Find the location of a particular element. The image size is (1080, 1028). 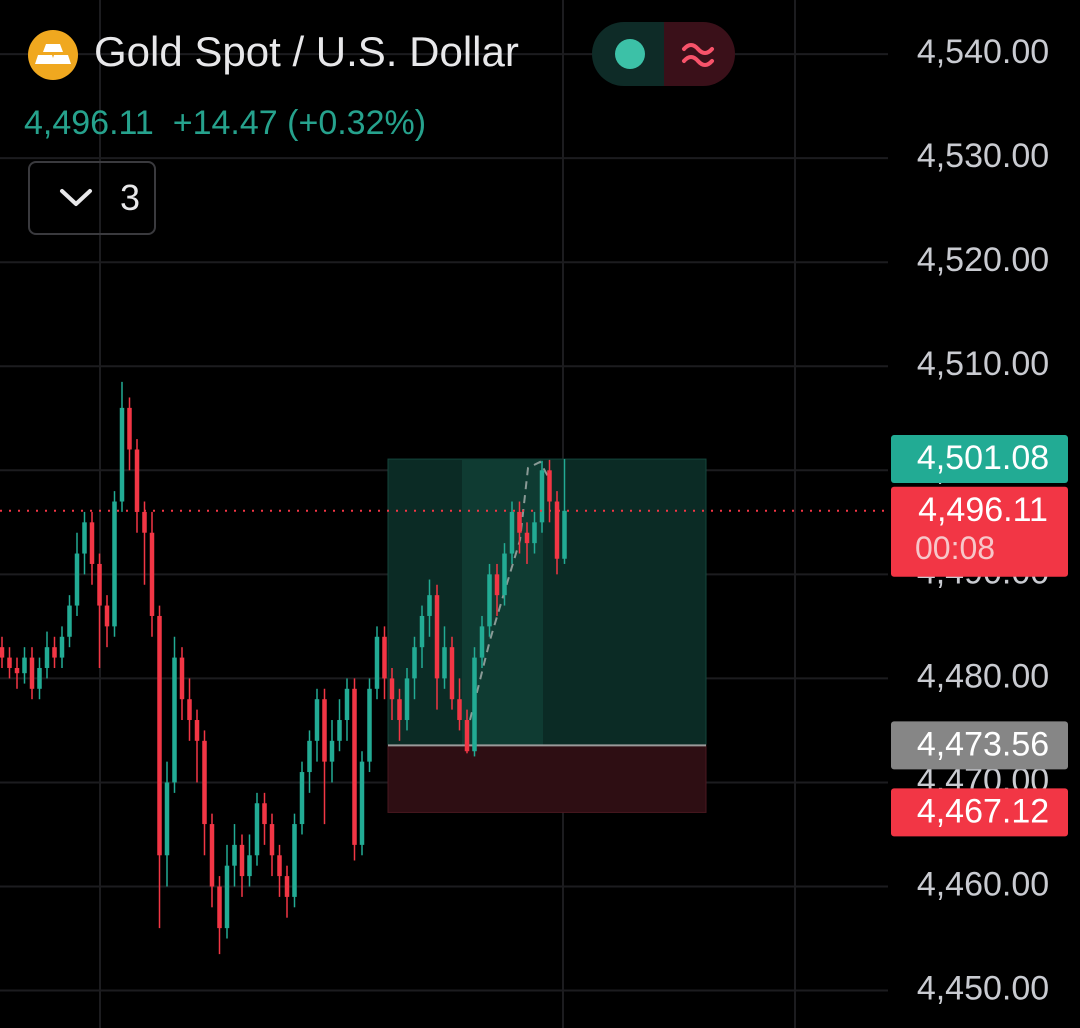

y-tick-label: 4,540.00 is located at coordinates (983, 52).